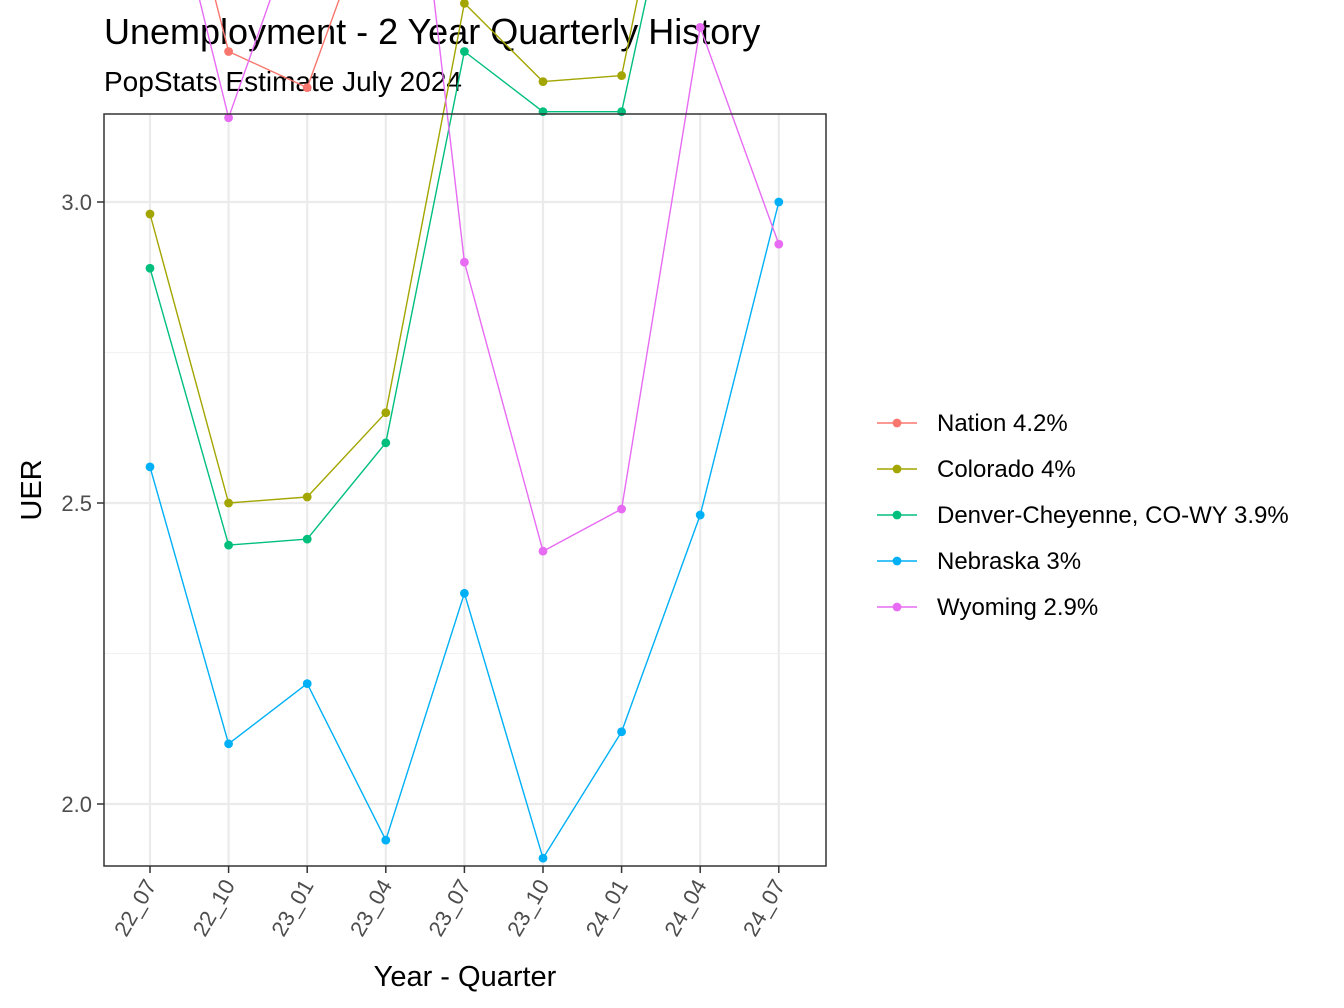 The height and width of the screenshot is (1008, 1344). What do you see at coordinates (1002, 423) in the screenshot?
I see `legend-label: Nation 4.2%` at bounding box center [1002, 423].